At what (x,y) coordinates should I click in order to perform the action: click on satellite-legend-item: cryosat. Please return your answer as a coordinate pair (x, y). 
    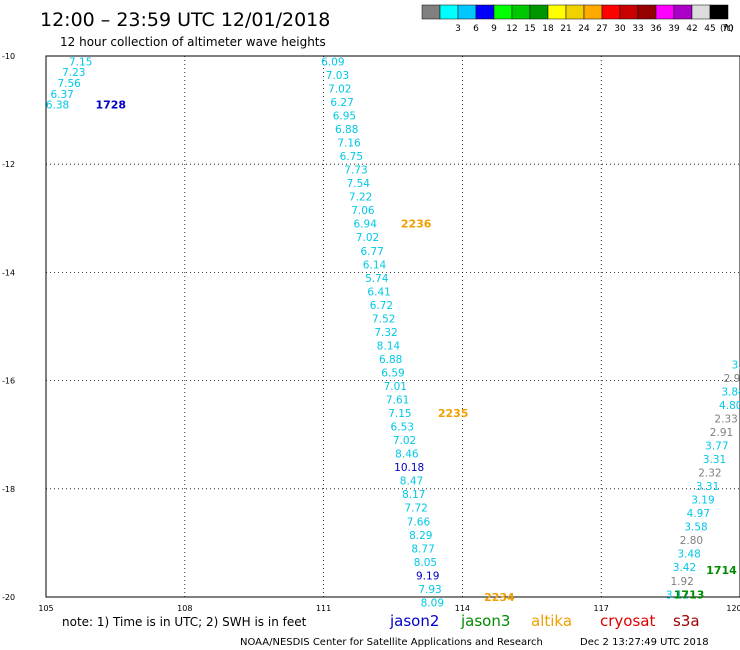
    Looking at the image, I should click on (627, 621).